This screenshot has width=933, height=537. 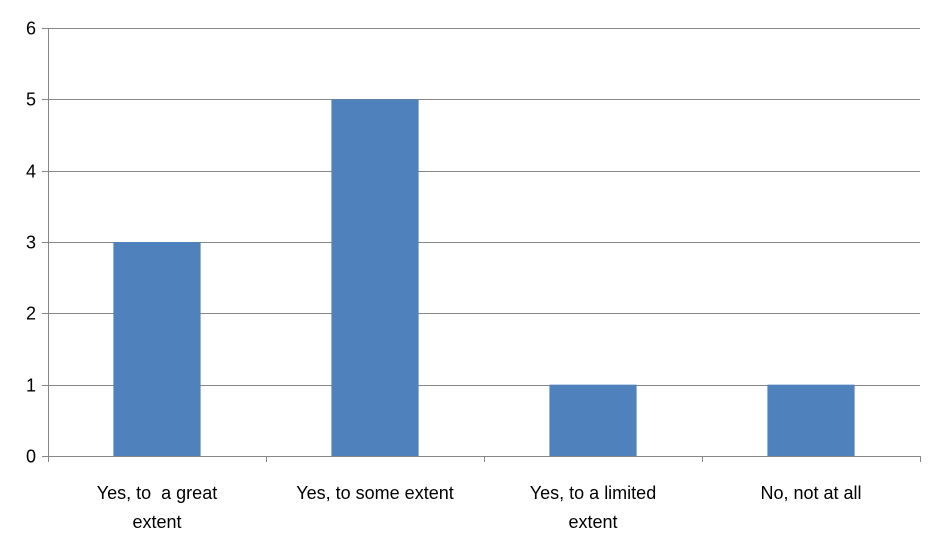 I want to click on y-tick-label: 0, so click(x=31, y=457).